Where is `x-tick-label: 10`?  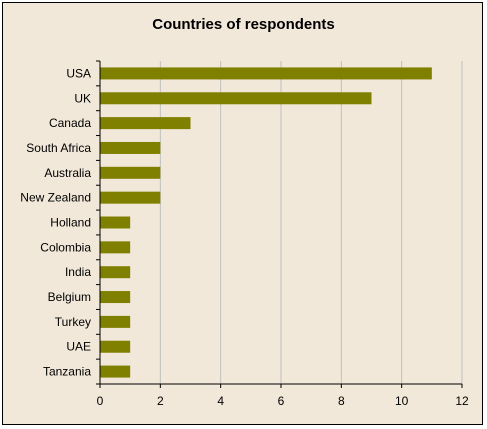
x-tick-label: 10 is located at coordinates (402, 401).